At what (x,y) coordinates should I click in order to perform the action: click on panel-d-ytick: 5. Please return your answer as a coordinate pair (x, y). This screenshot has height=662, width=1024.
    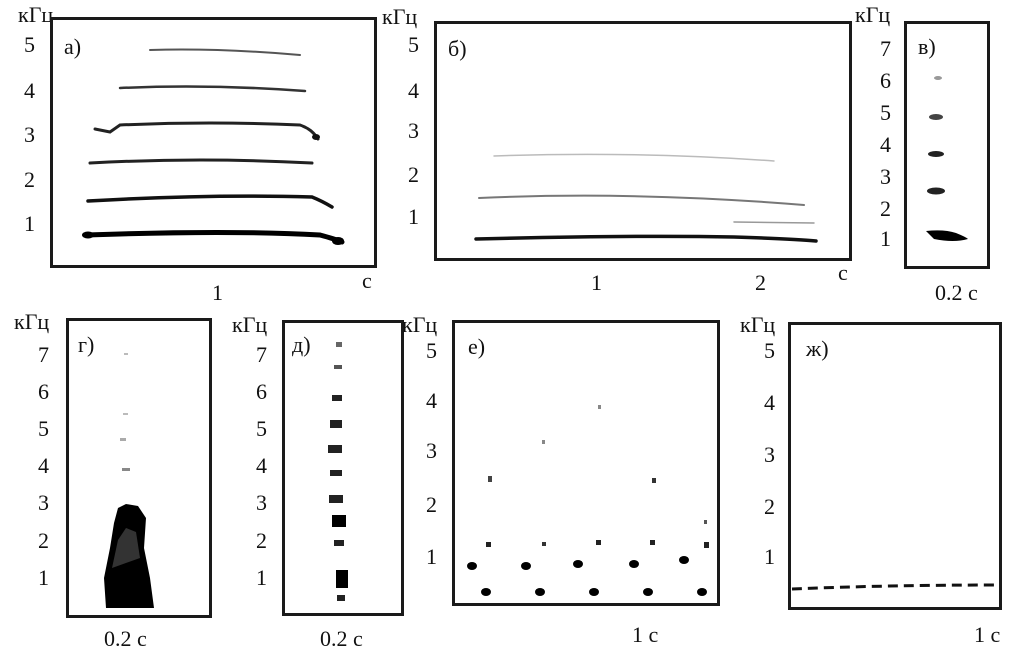
    Looking at the image, I should click on (261, 428).